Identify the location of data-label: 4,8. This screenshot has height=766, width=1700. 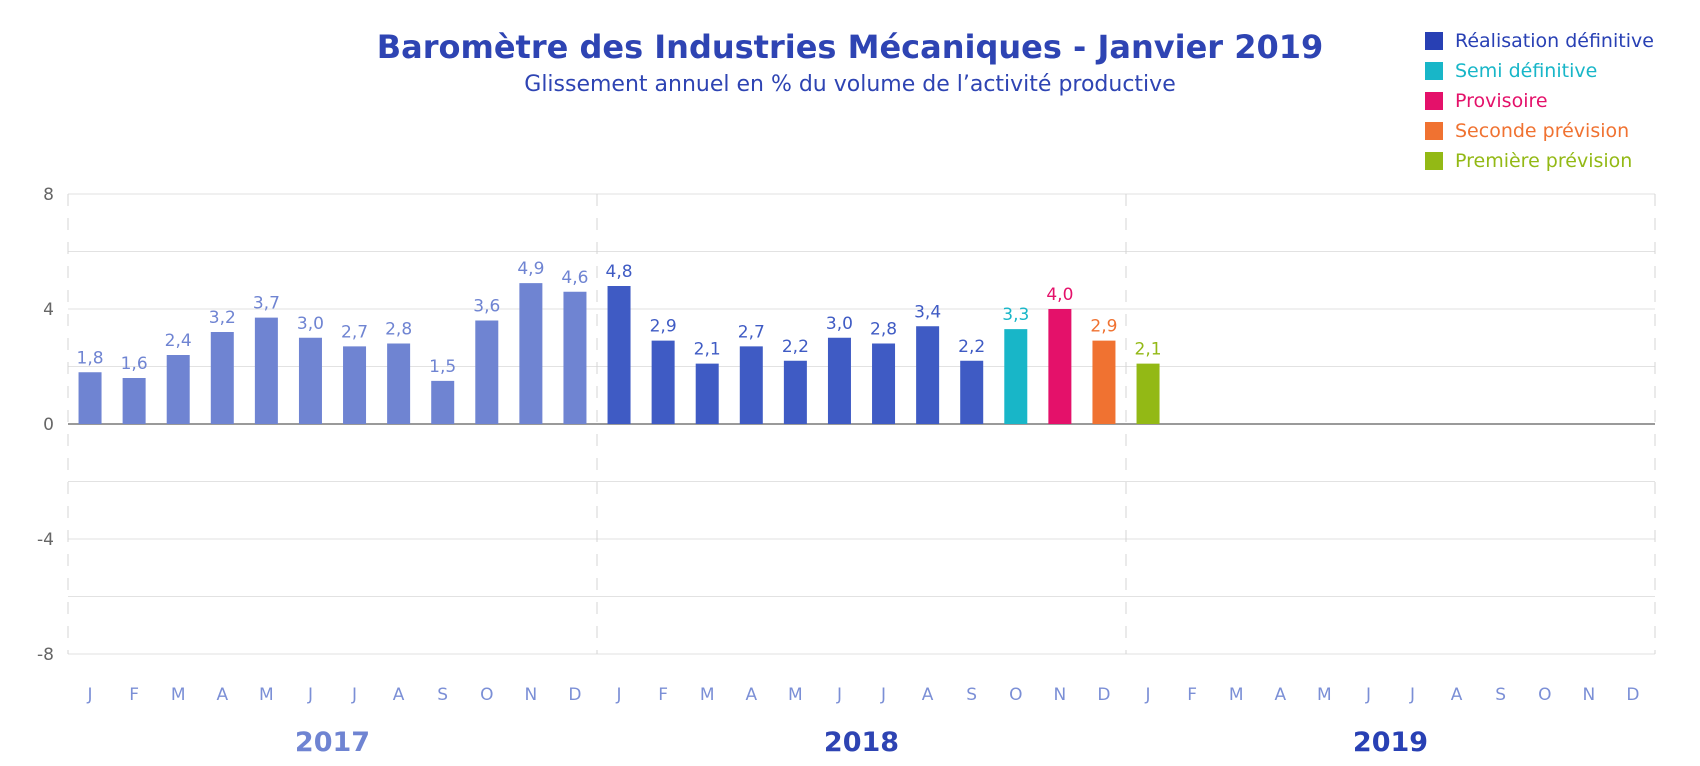
(619, 272).